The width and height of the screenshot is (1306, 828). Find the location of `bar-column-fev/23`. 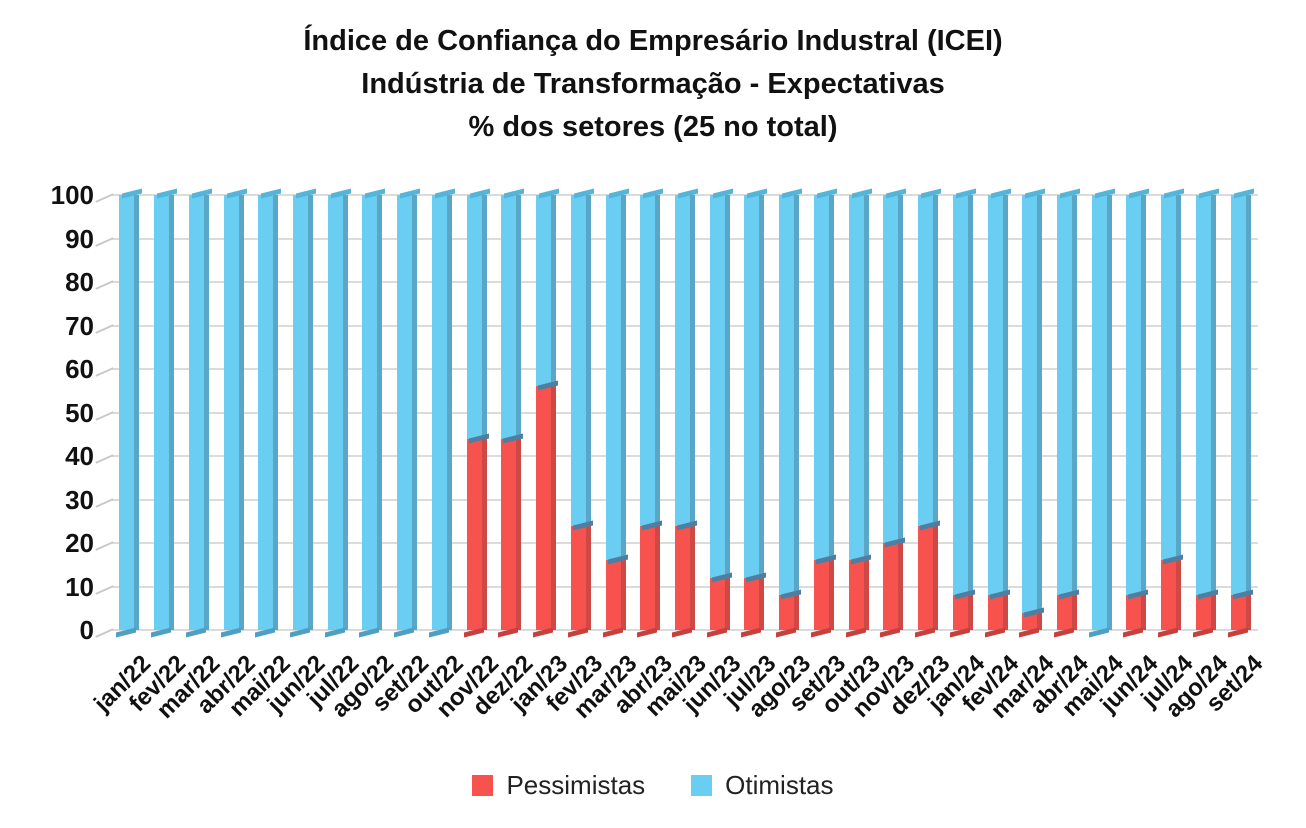

bar-column-fev/23 is located at coordinates (580, 413).